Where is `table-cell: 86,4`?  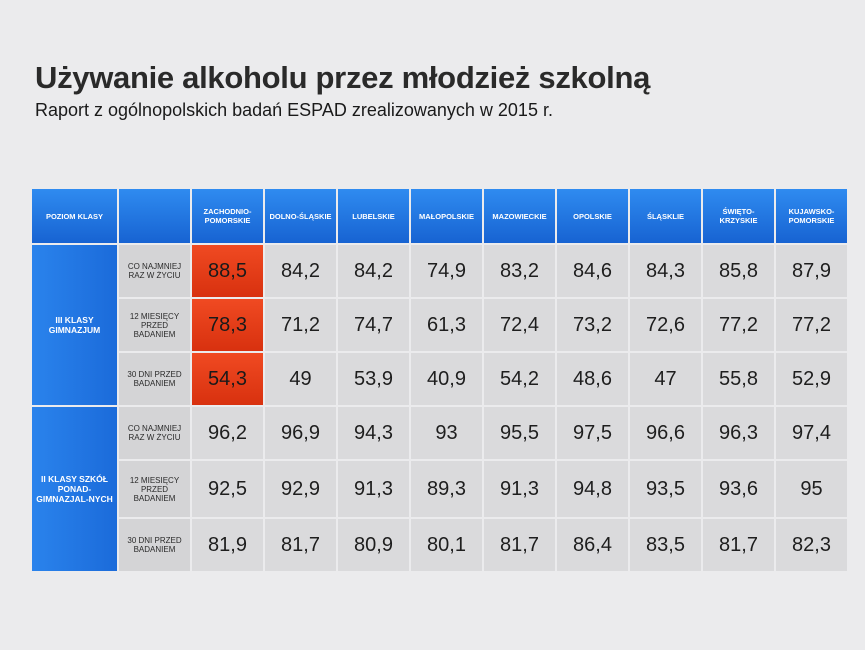 table-cell: 86,4 is located at coordinates (592, 545).